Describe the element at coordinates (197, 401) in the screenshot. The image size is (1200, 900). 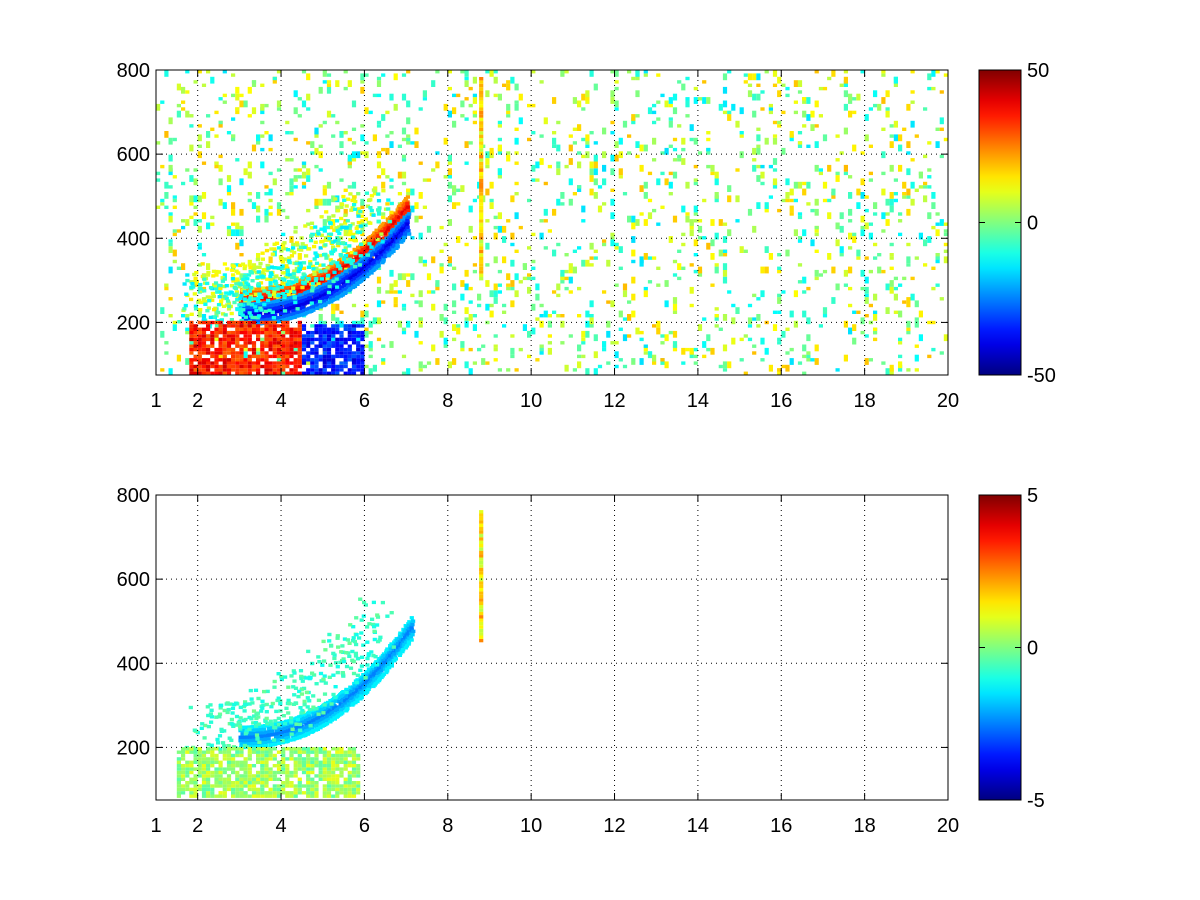
I see `x-tick-label: 2` at that location.